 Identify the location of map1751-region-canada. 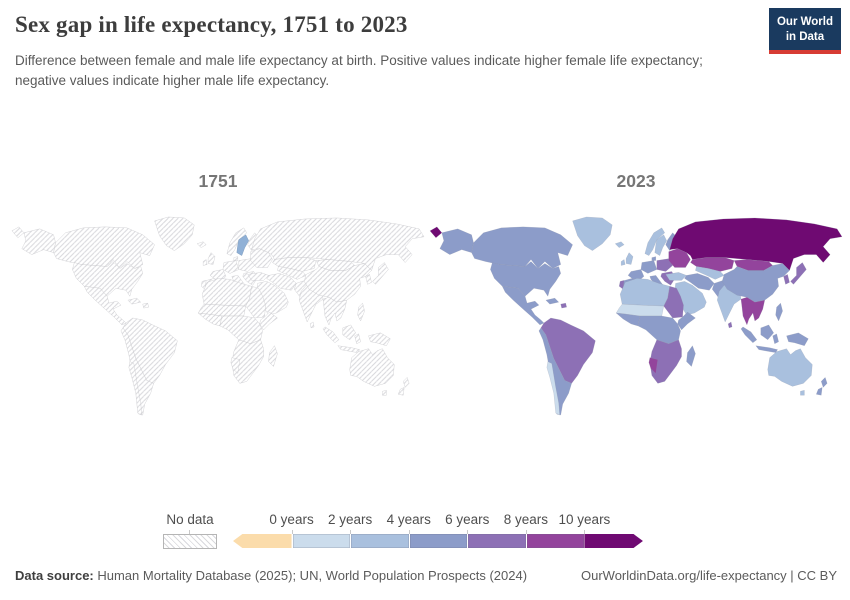
(104, 247).